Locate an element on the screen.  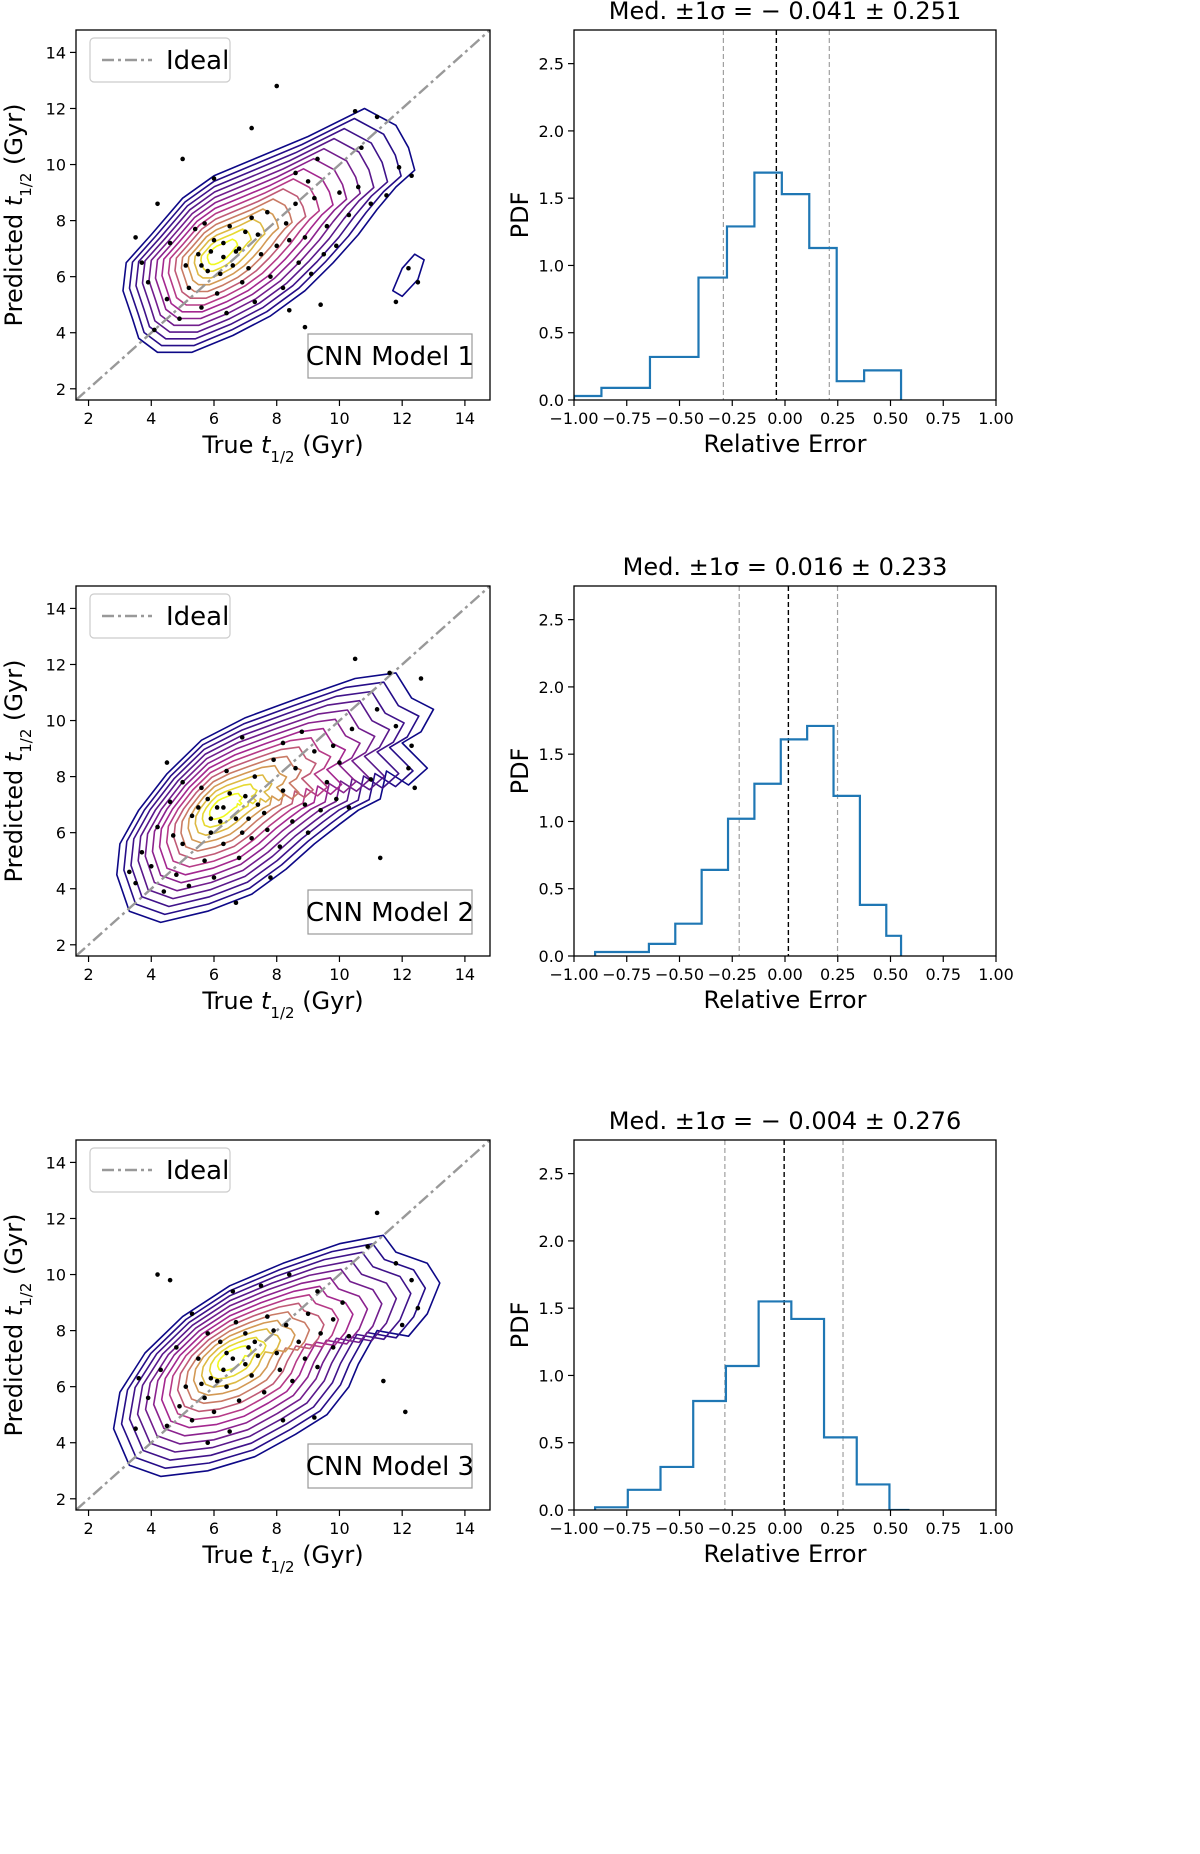
y-tick-label: 0.5 is located at coordinates (551, 1443).